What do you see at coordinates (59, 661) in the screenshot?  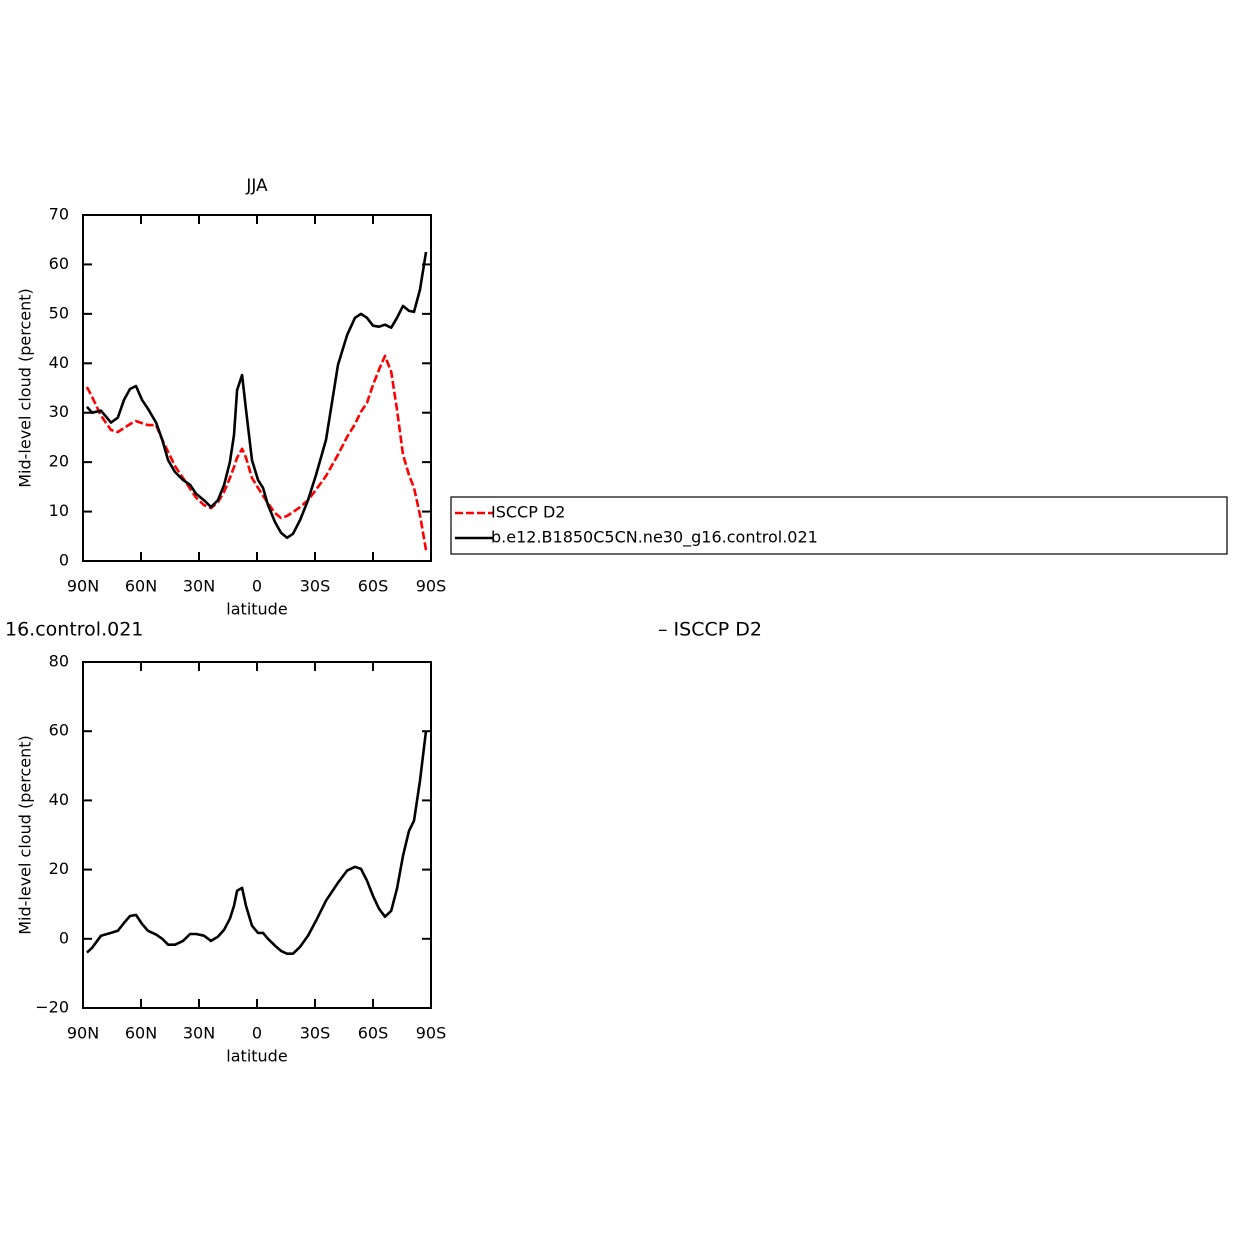 I see `y-tick-label: 80` at bounding box center [59, 661].